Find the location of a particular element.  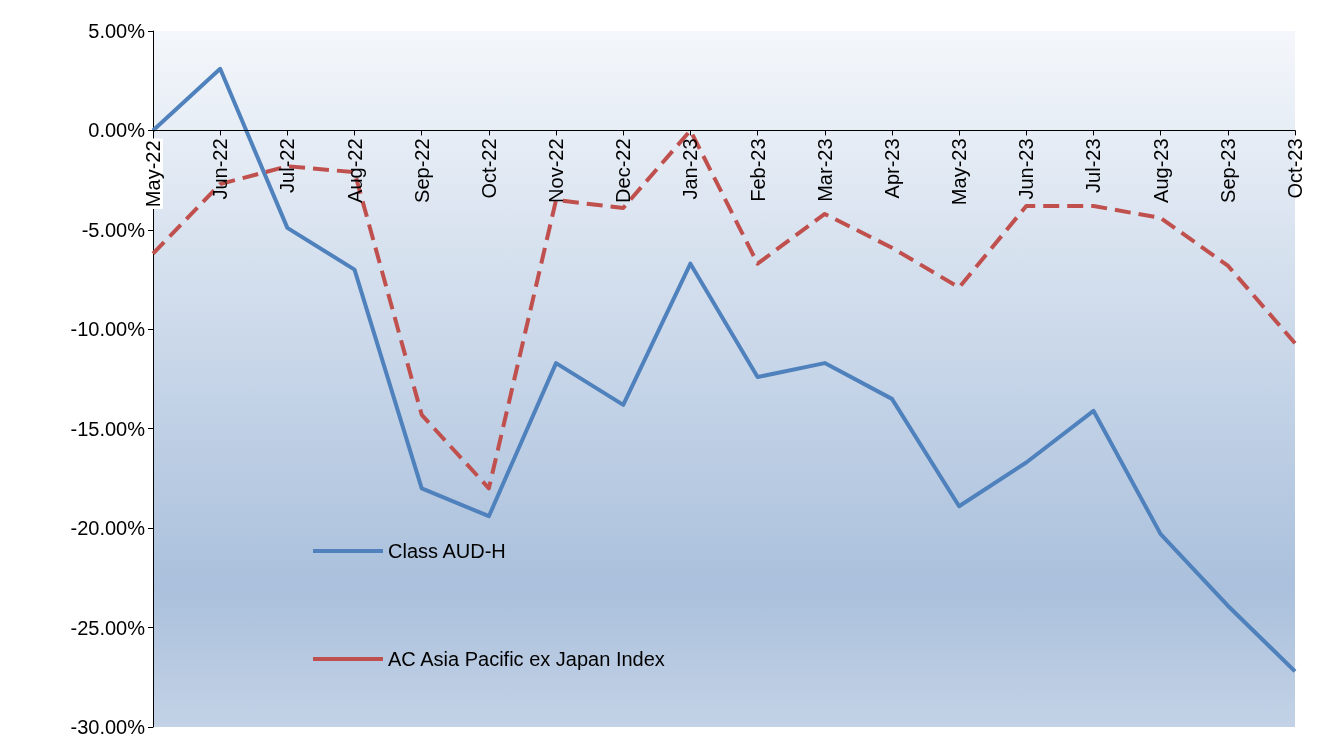

x-tick-label: Mar-23 is located at coordinates (824, 170).